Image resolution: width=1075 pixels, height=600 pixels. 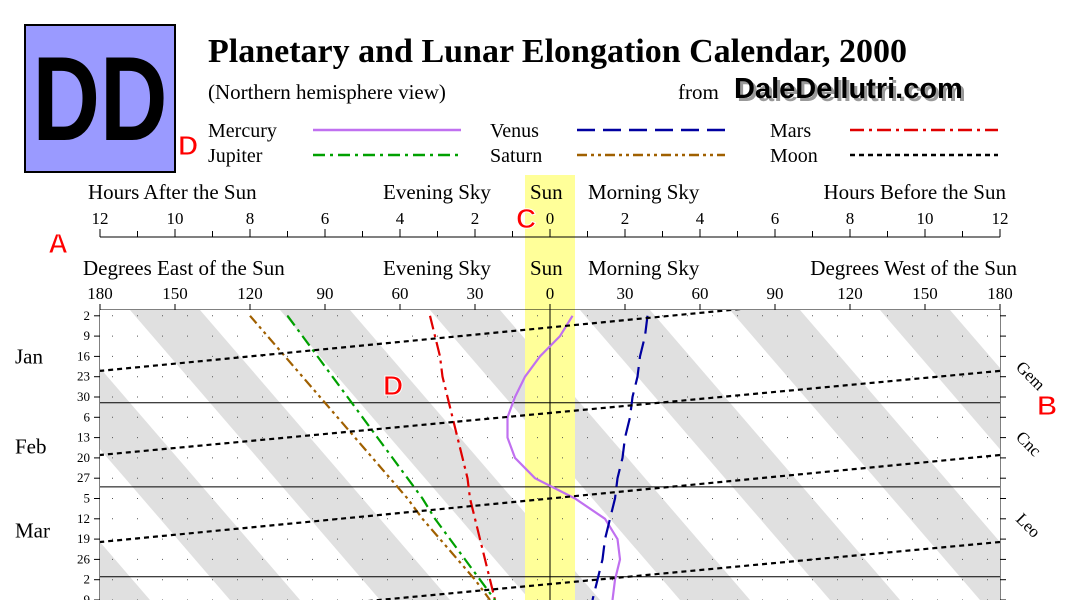 What do you see at coordinates (58, 243) in the screenshot?
I see `annotation: A` at bounding box center [58, 243].